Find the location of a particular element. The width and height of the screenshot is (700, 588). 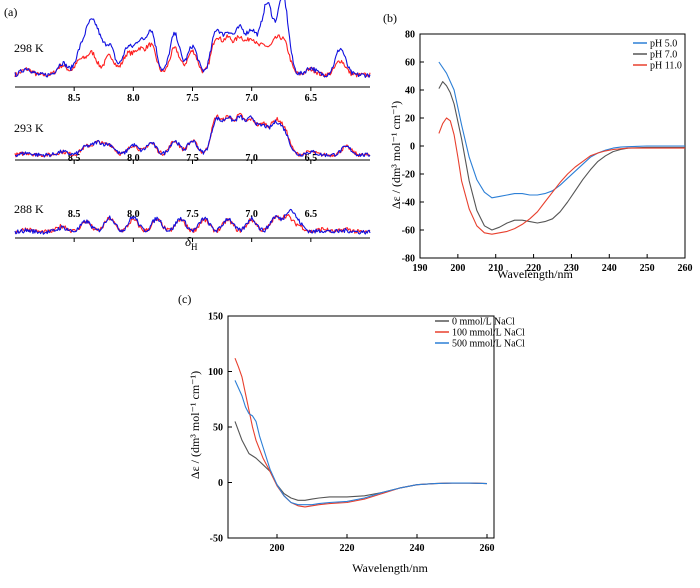

panel-c-ytick-label-1: 0 is located at coordinates (220, 483).